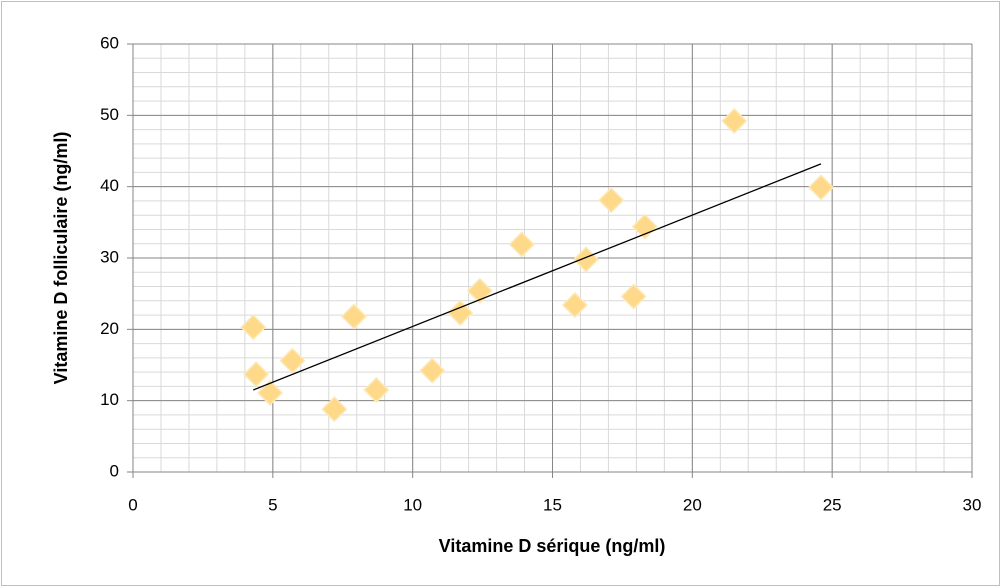 This screenshot has width=1002, height=588. What do you see at coordinates (972, 504) in the screenshot?
I see `x-tick-label: 30` at bounding box center [972, 504].